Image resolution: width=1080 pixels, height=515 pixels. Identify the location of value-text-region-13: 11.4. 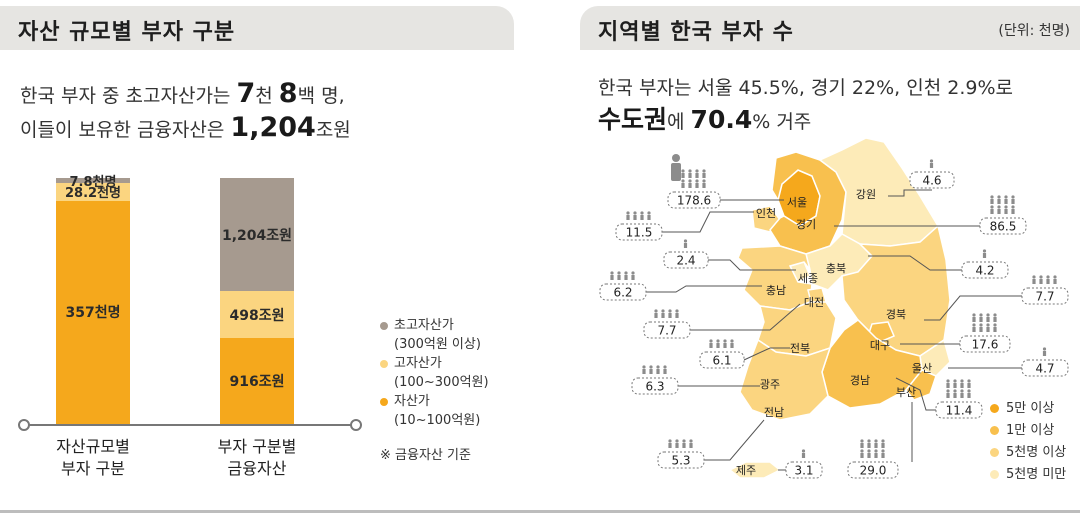
(959, 411).